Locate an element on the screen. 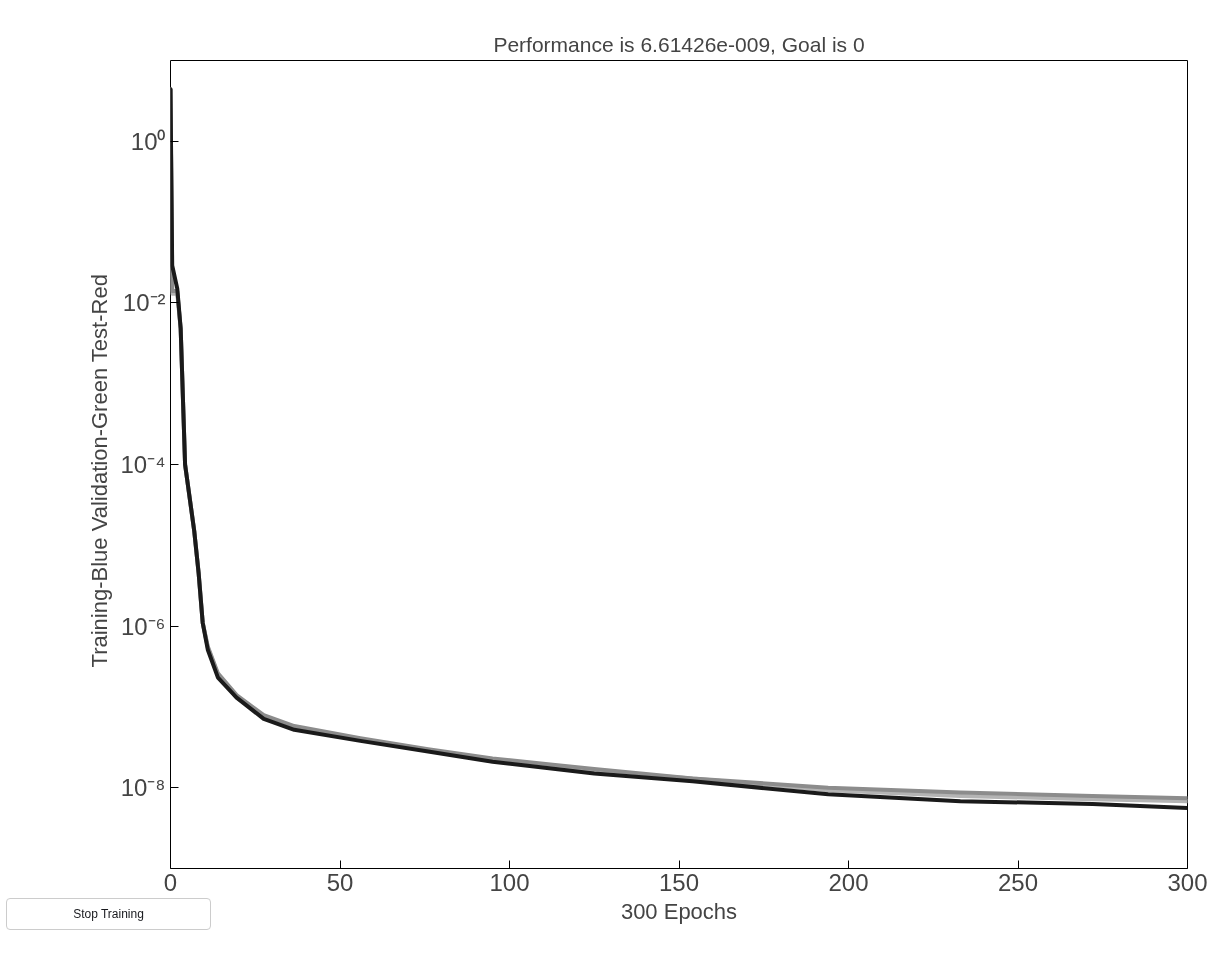 Image resolution: width=1228 pixels, height=969 pixels. x-tick-label: 150 is located at coordinates (679, 882).